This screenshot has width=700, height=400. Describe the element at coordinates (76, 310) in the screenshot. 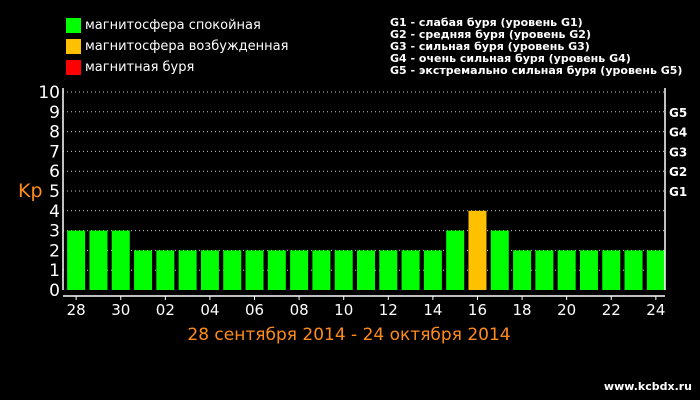

I see `x-tick-label: 28` at that location.